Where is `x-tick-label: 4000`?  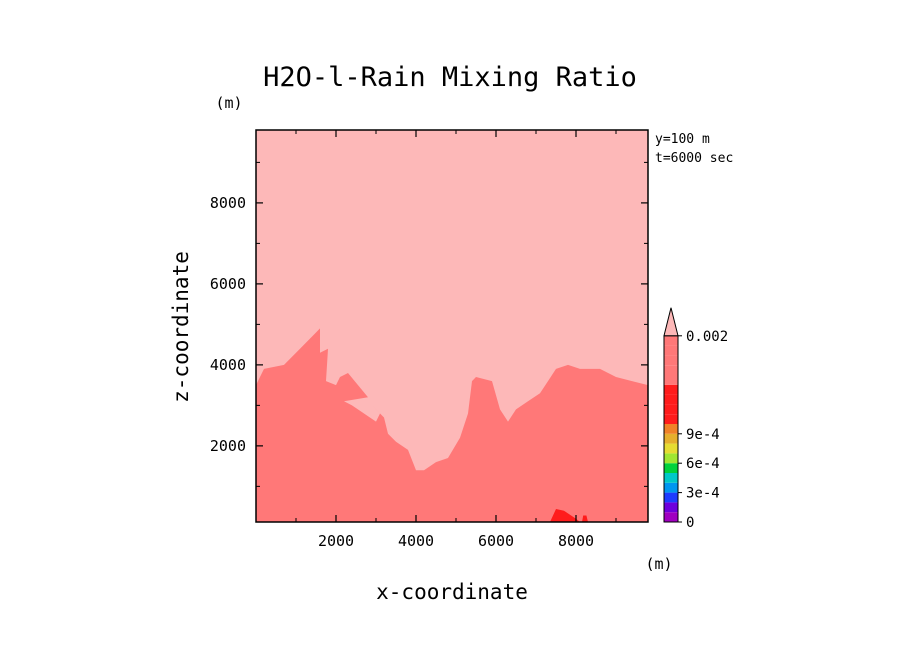 x-tick-label: 4000 is located at coordinates (416, 541).